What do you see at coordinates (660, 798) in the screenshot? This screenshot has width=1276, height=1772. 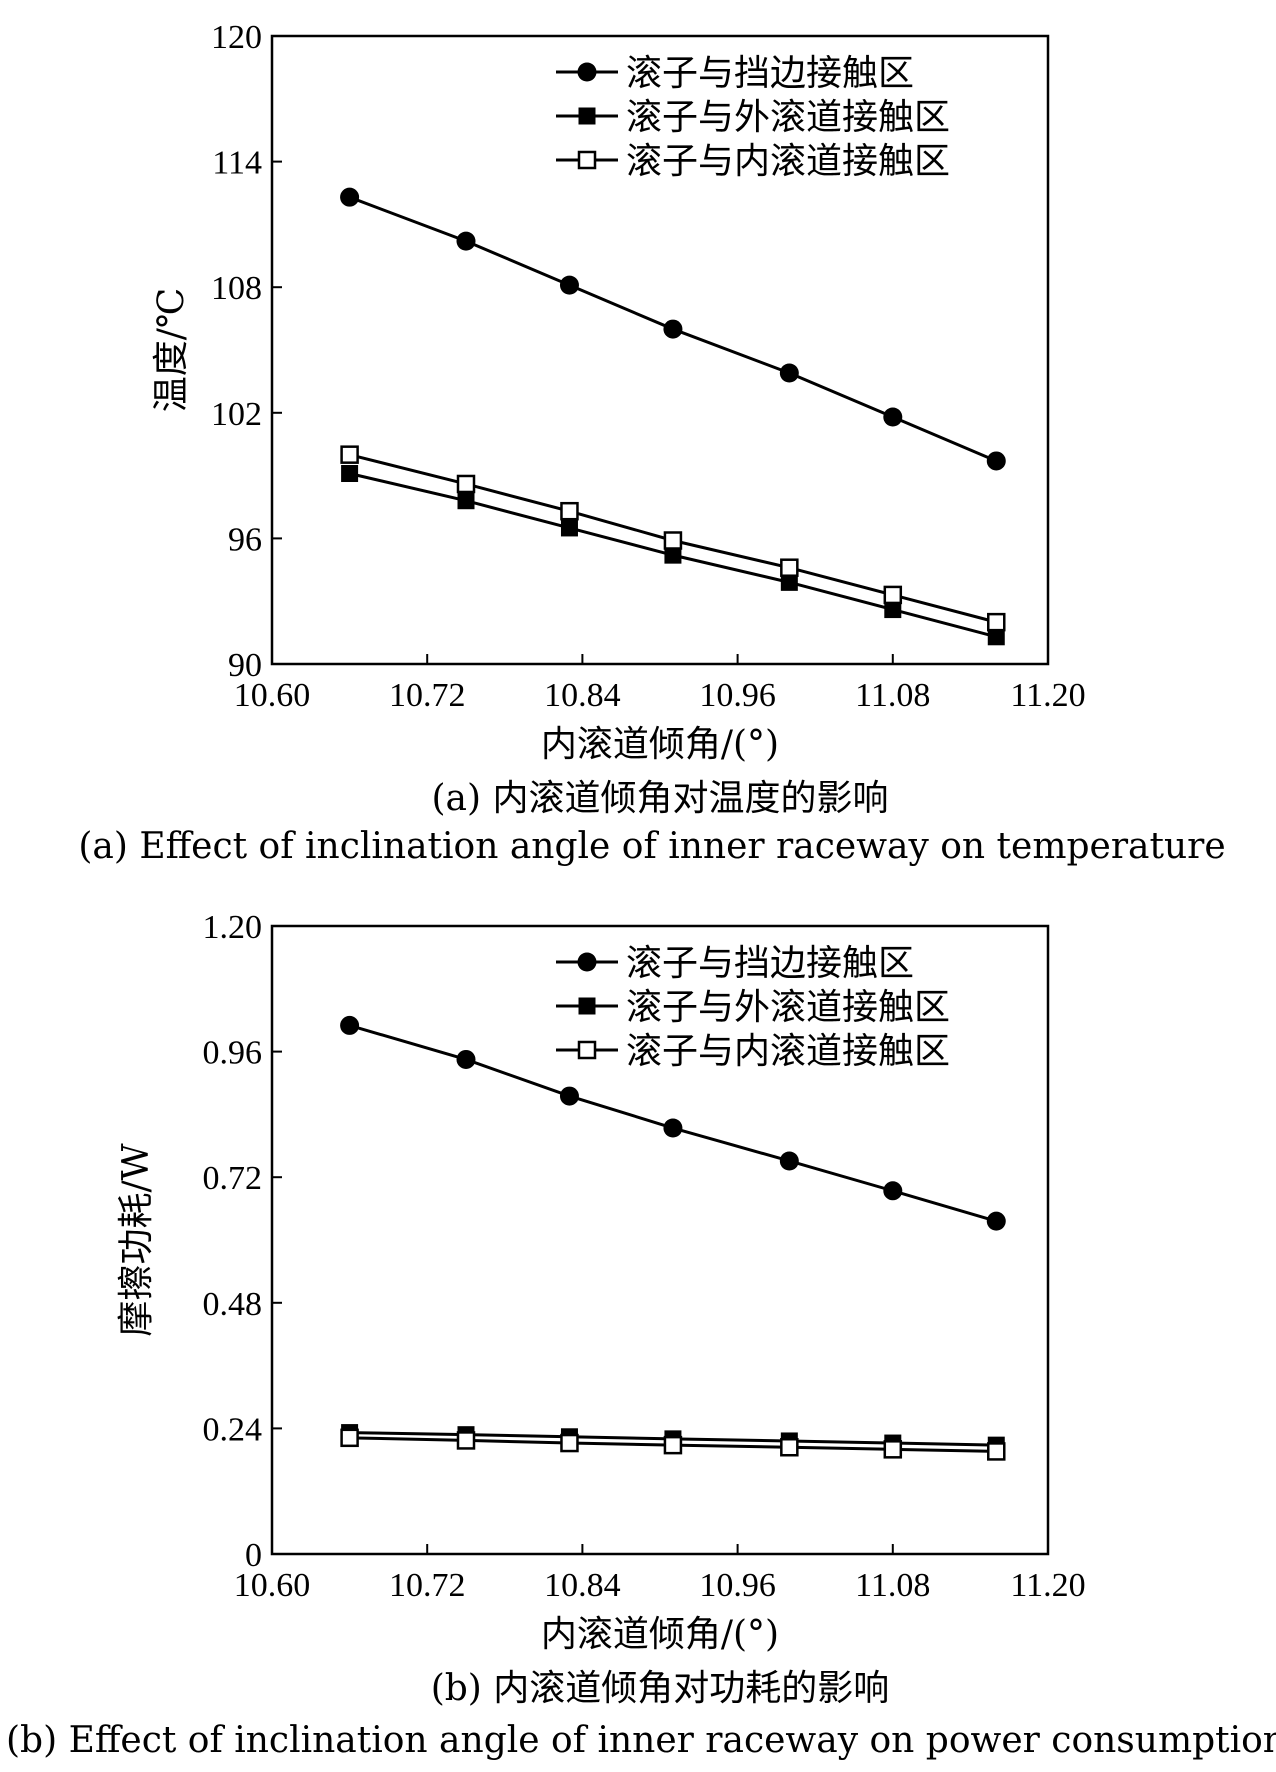 I see `caption-cn: (a) 内滚道倾角对温度的影响` at bounding box center [660, 798].